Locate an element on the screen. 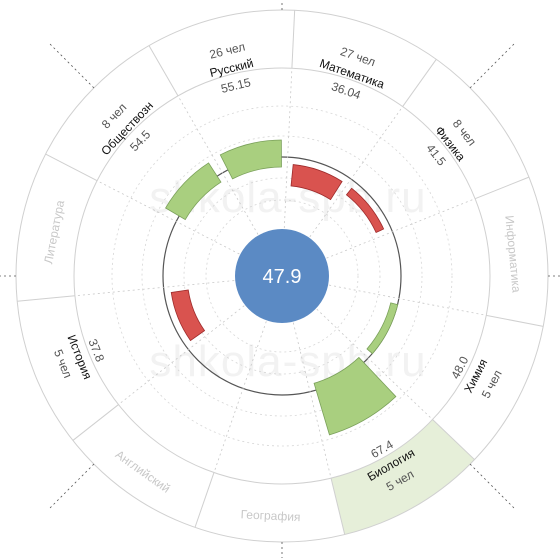 This screenshot has height=560, width=560. label-score-0: 55.15 is located at coordinates (236, 85).